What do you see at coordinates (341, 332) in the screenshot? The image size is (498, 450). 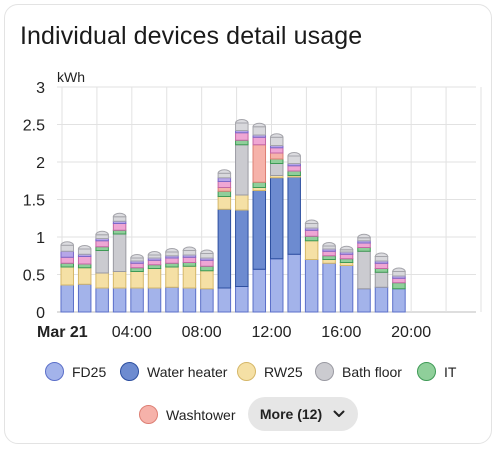 I see `x-tick-label: 16:00` at bounding box center [341, 332].